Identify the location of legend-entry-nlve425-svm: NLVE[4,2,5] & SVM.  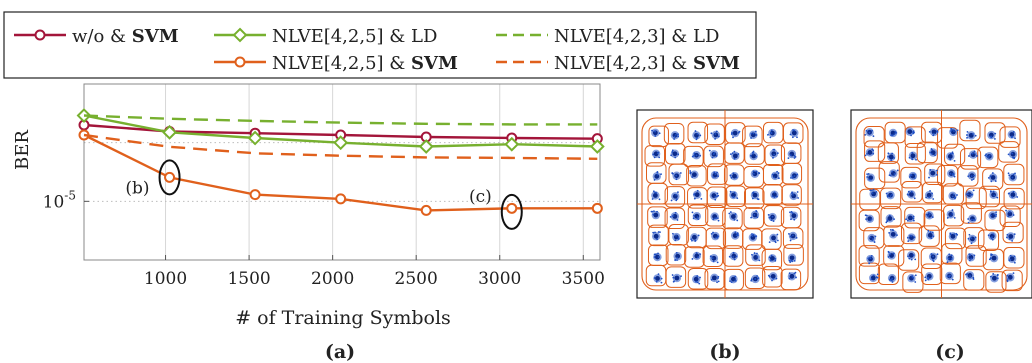
(336, 63).